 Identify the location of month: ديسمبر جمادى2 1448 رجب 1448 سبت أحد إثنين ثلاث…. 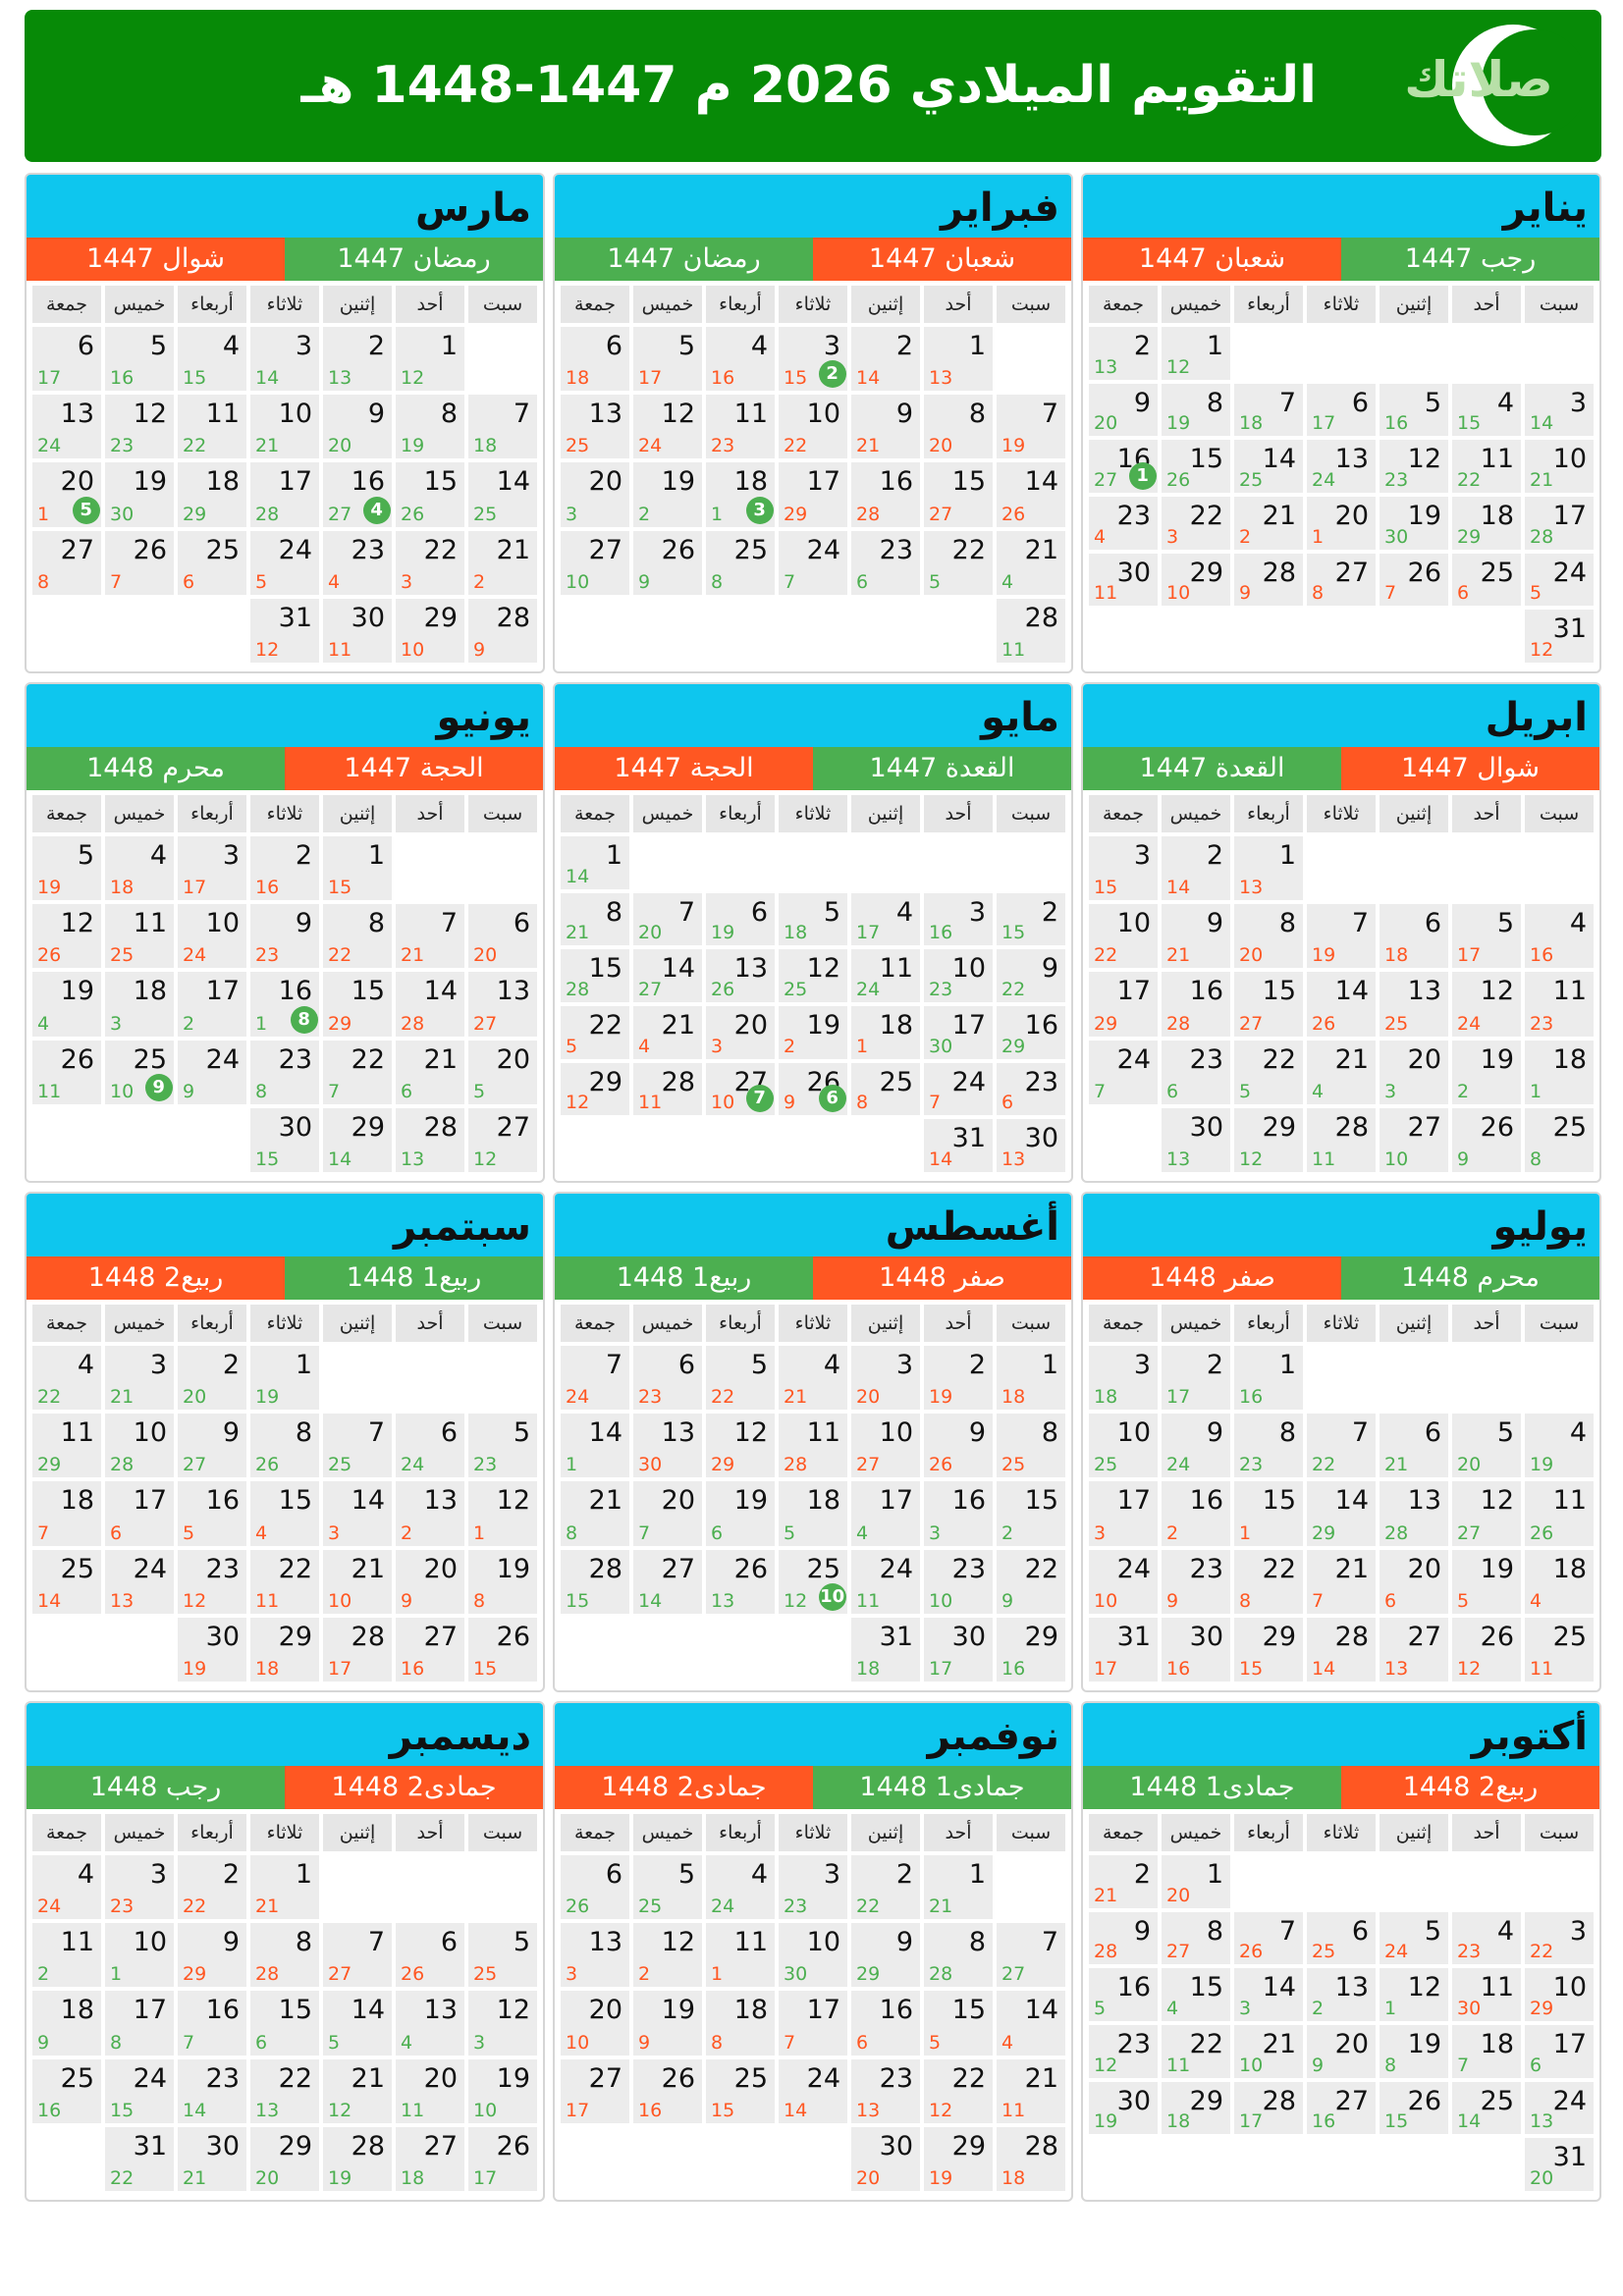
(285, 1951).